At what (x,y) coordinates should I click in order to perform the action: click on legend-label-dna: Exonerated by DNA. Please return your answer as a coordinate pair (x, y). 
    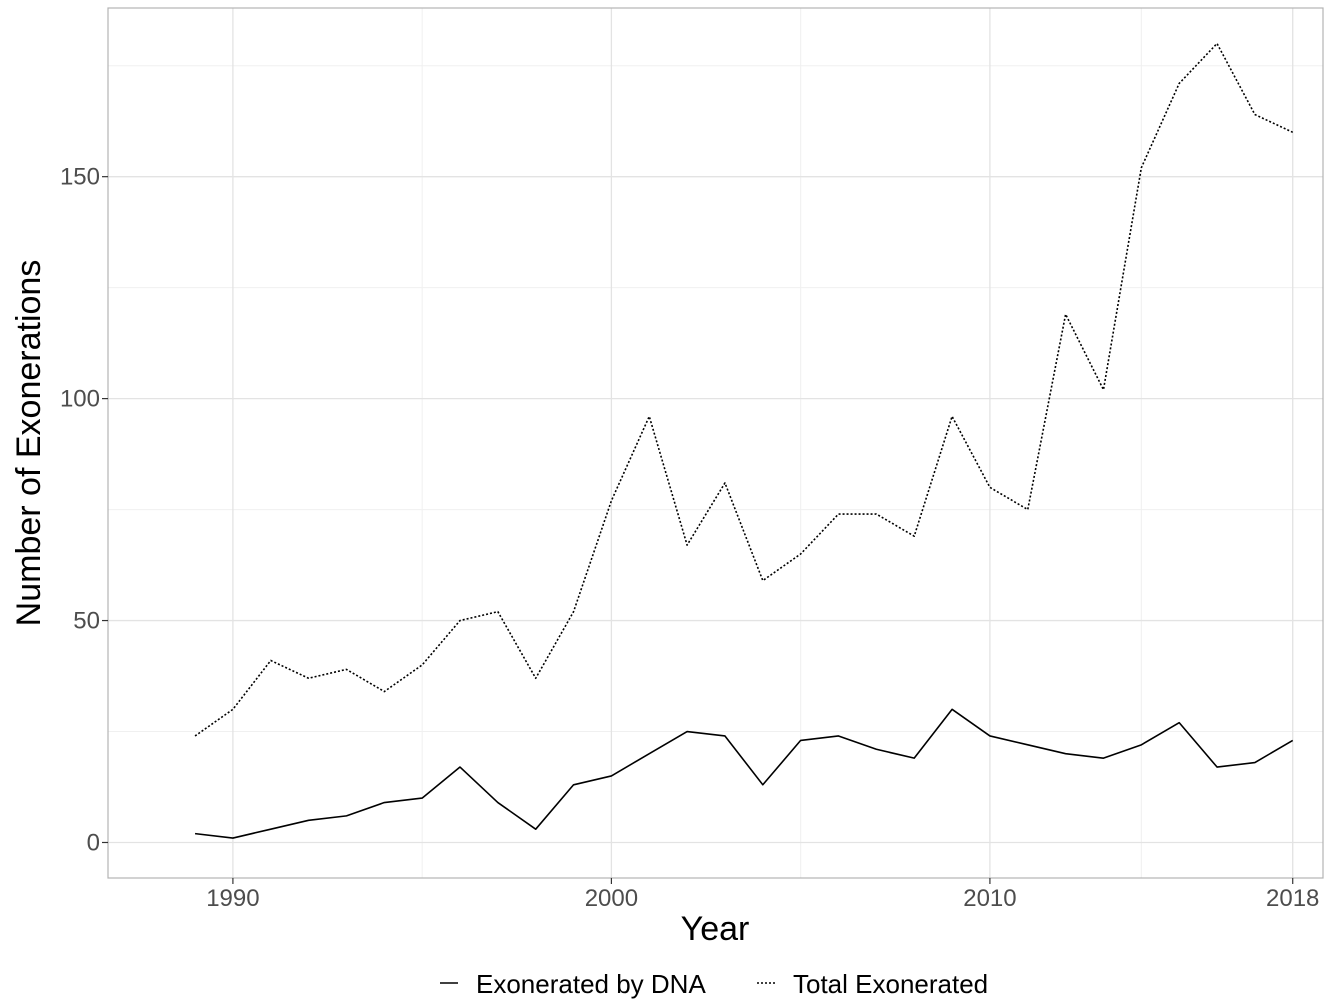
    Looking at the image, I should click on (591, 984).